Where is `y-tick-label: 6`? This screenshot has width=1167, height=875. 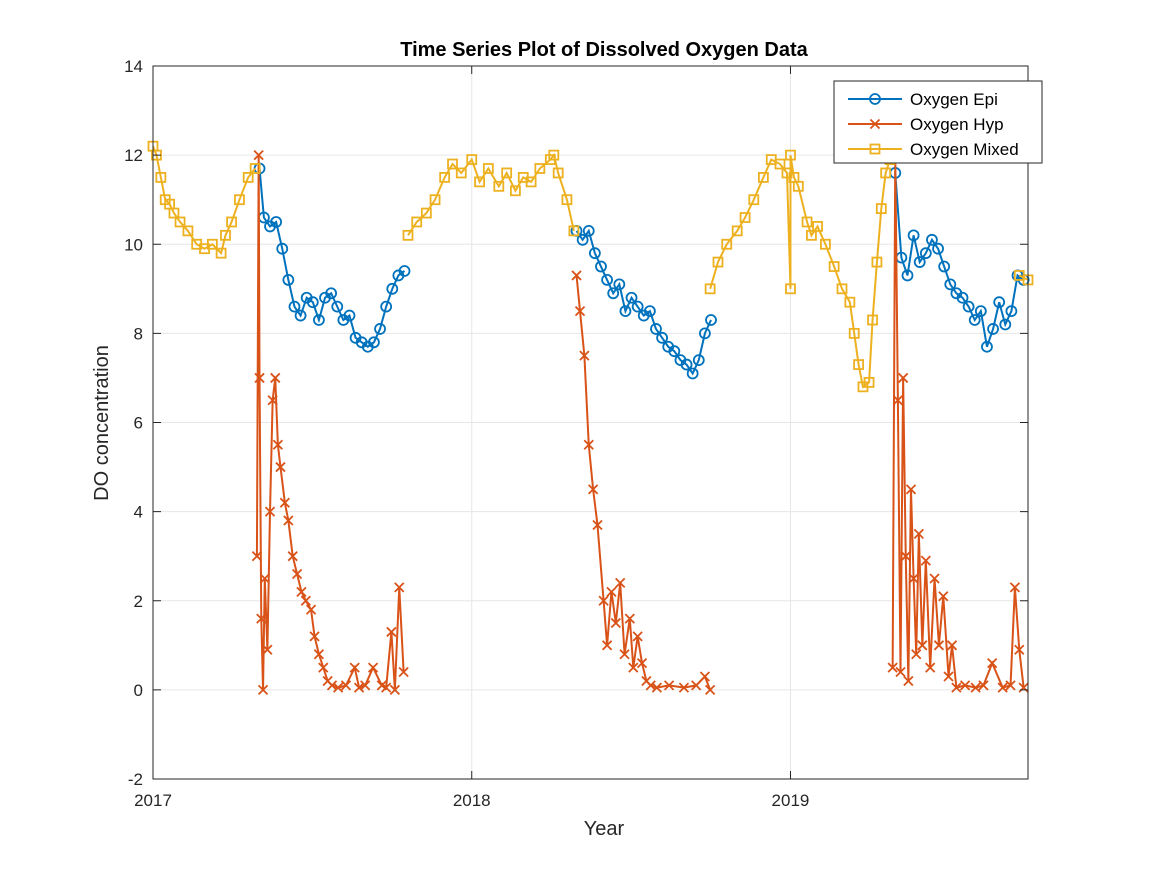 y-tick-label: 6 is located at coordinates (138, 423).